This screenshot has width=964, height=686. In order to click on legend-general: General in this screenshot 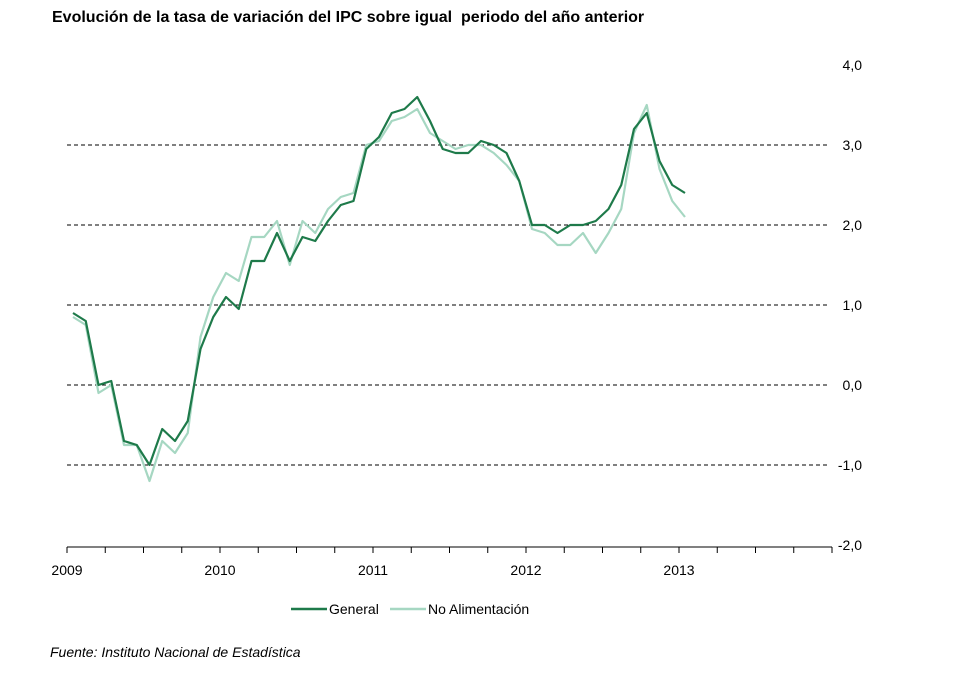, I will do `click(335, 609)`.